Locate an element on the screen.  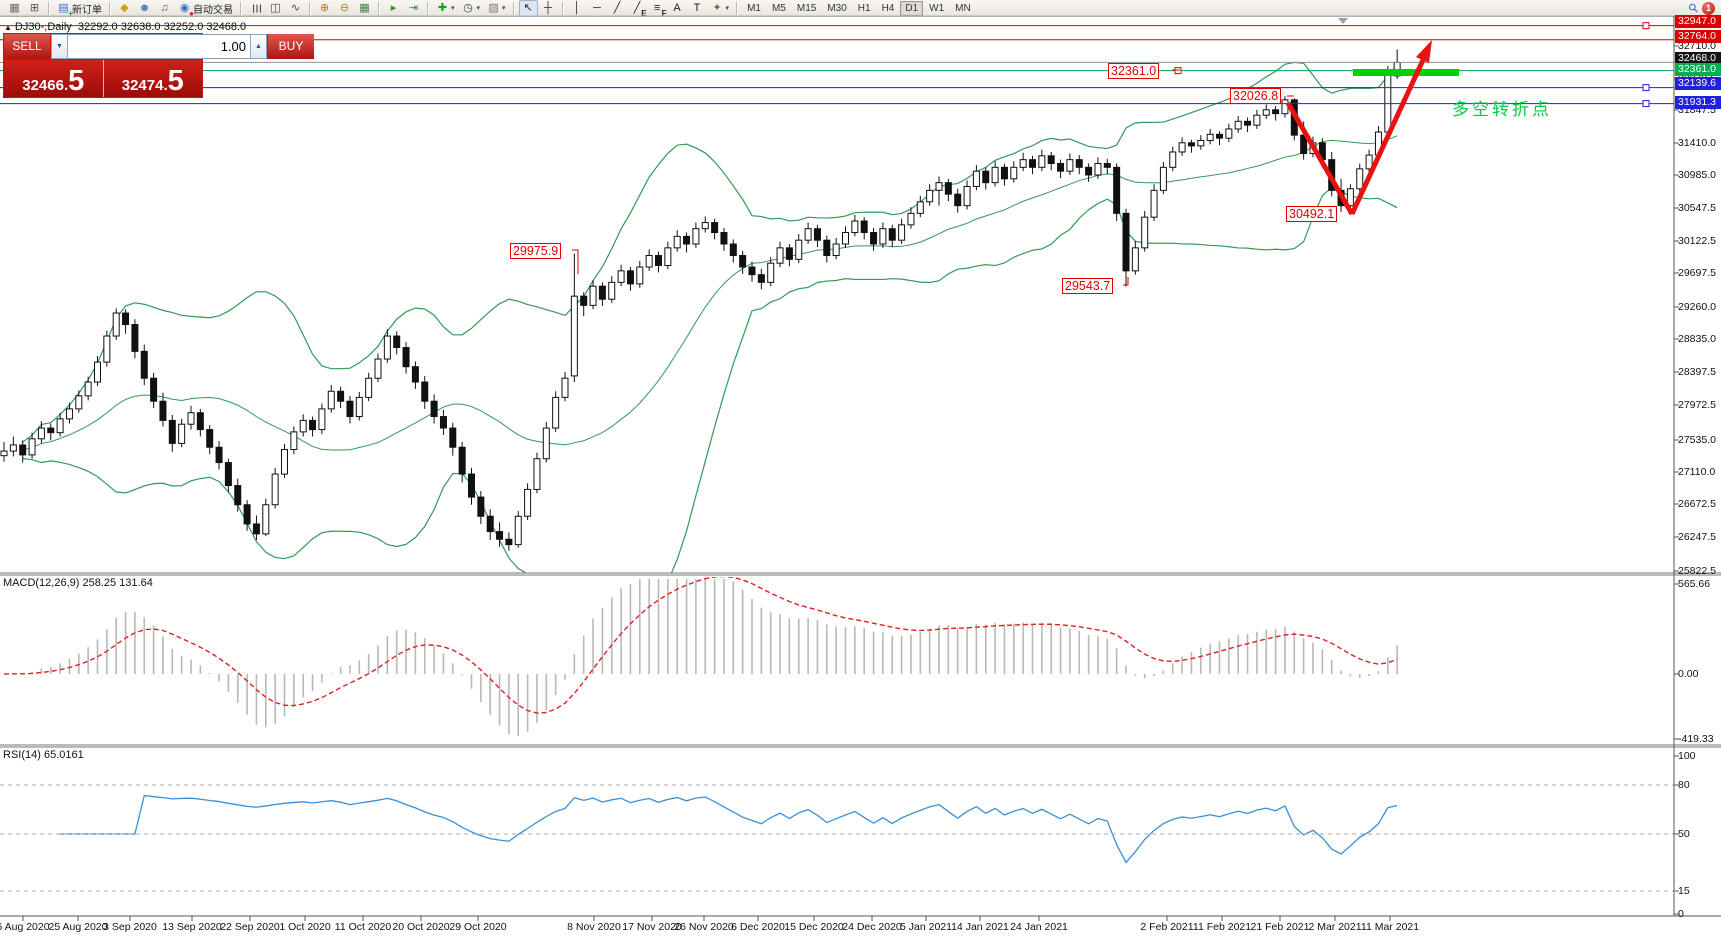
timeframe-h4-button: H4 is located at coordinates (888, 8).